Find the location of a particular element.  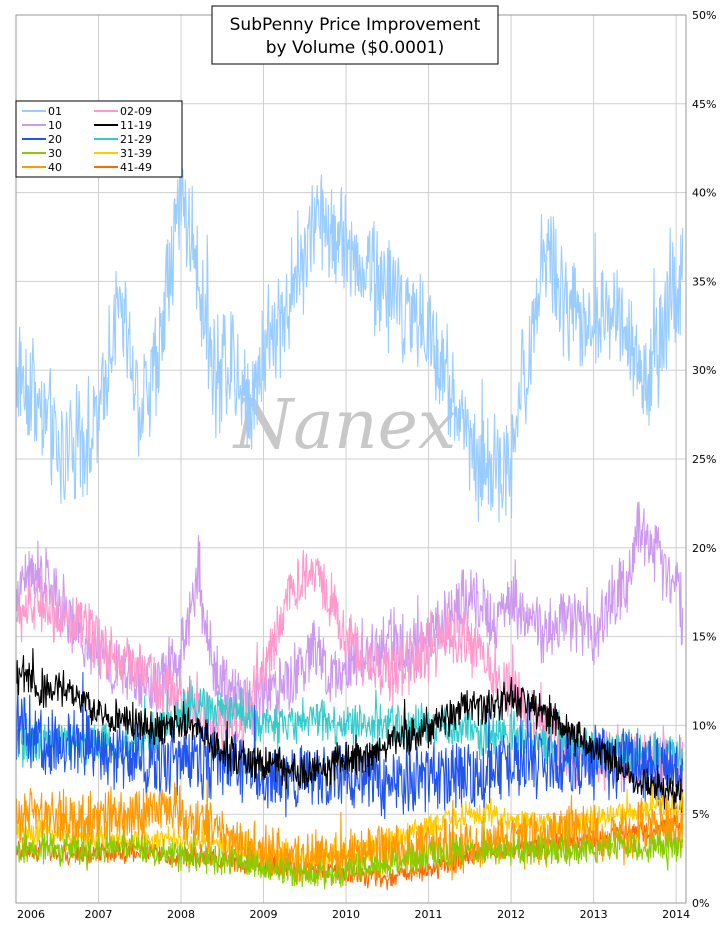

y-tick-label-1: 5% is located at coordinates (700, 814).